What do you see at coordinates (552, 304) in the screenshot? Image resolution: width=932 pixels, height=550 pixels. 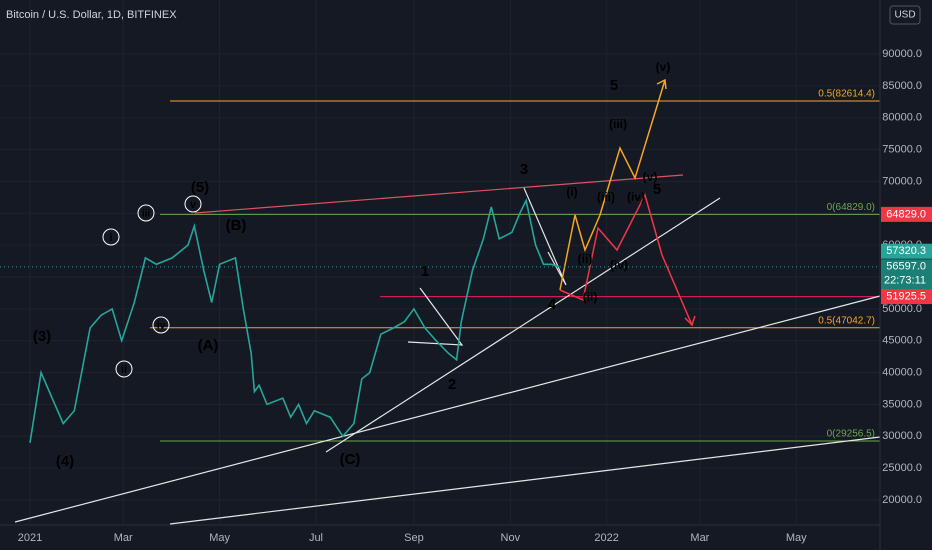 I see `wave-label: 4` at bounding box center [552, 304].